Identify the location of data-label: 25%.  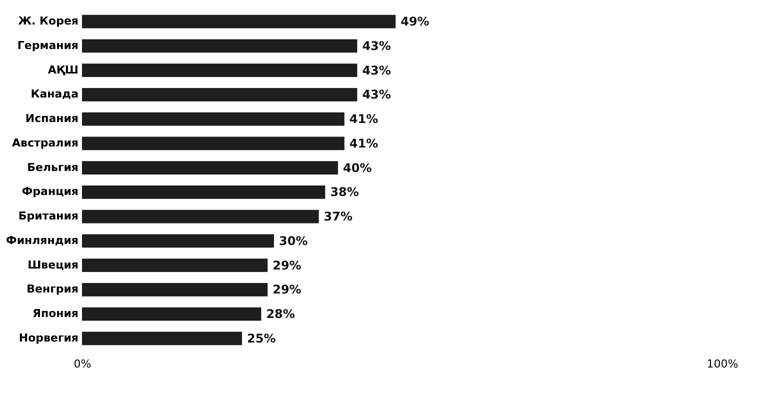
(261, 338).